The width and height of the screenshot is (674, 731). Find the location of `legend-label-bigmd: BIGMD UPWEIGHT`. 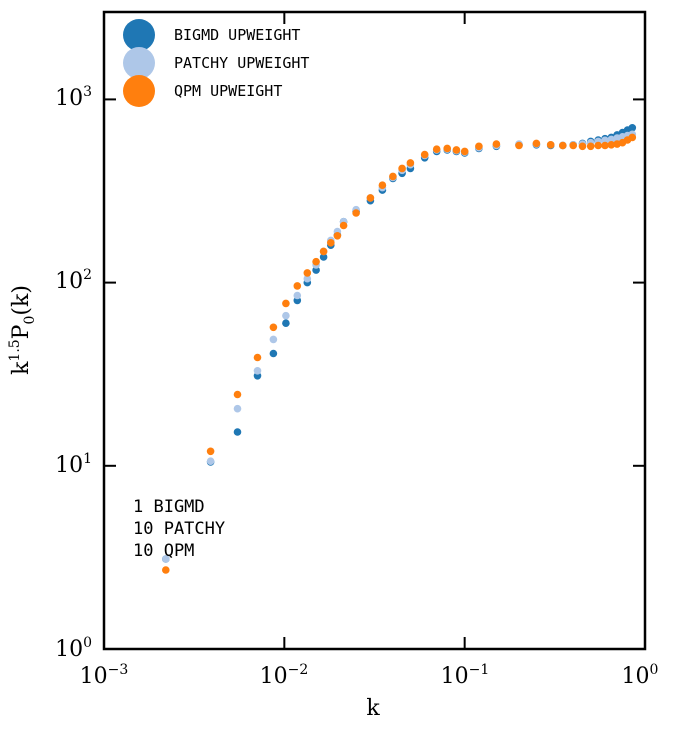

legend-label-bigmd: BIGMD UPWEIGHT is located at coordinates (237, 35).